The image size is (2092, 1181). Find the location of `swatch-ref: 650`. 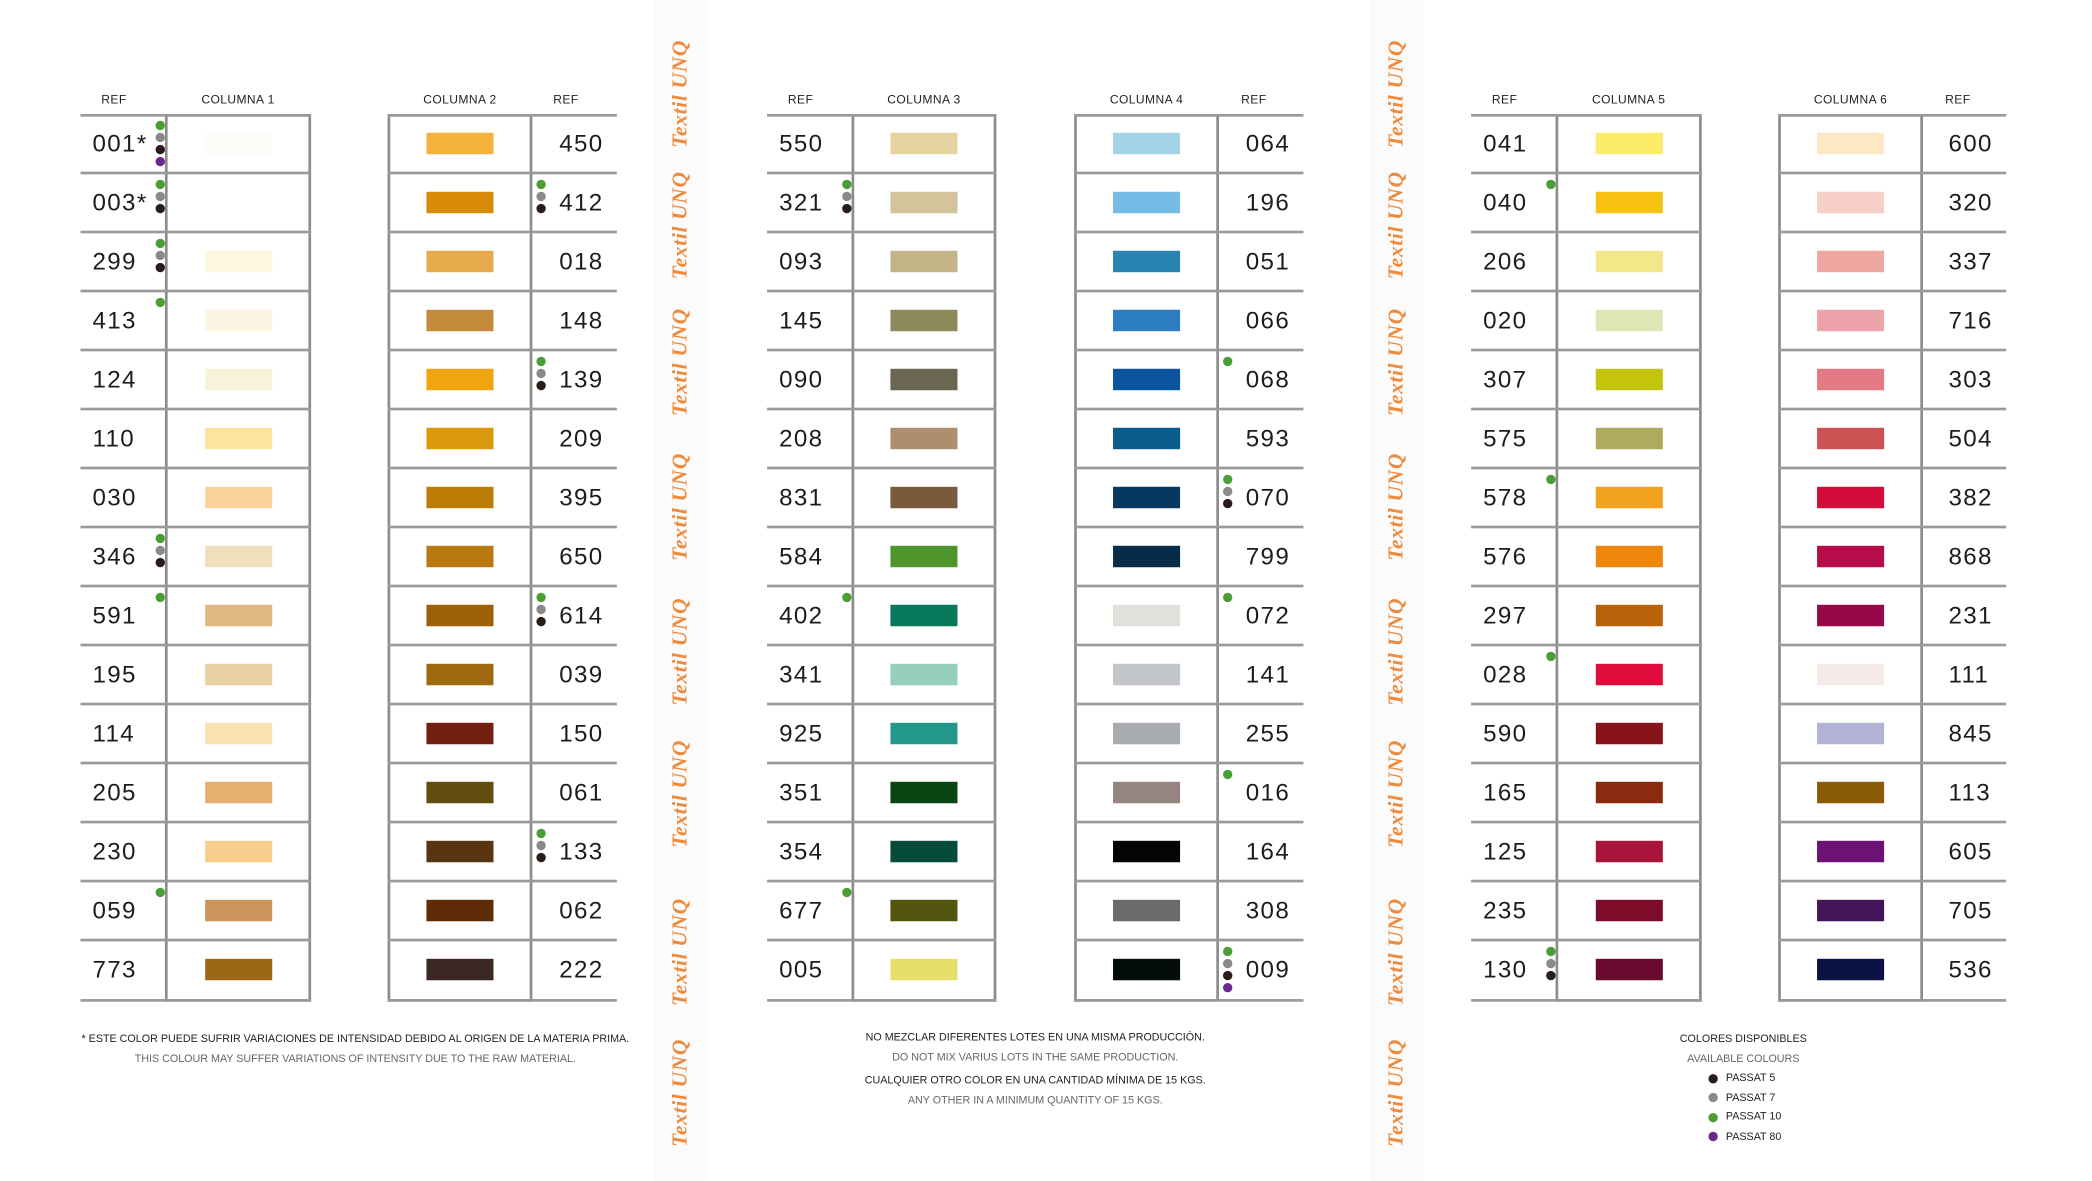

swatch-ref: 650 is located at coordinates (581, 556).